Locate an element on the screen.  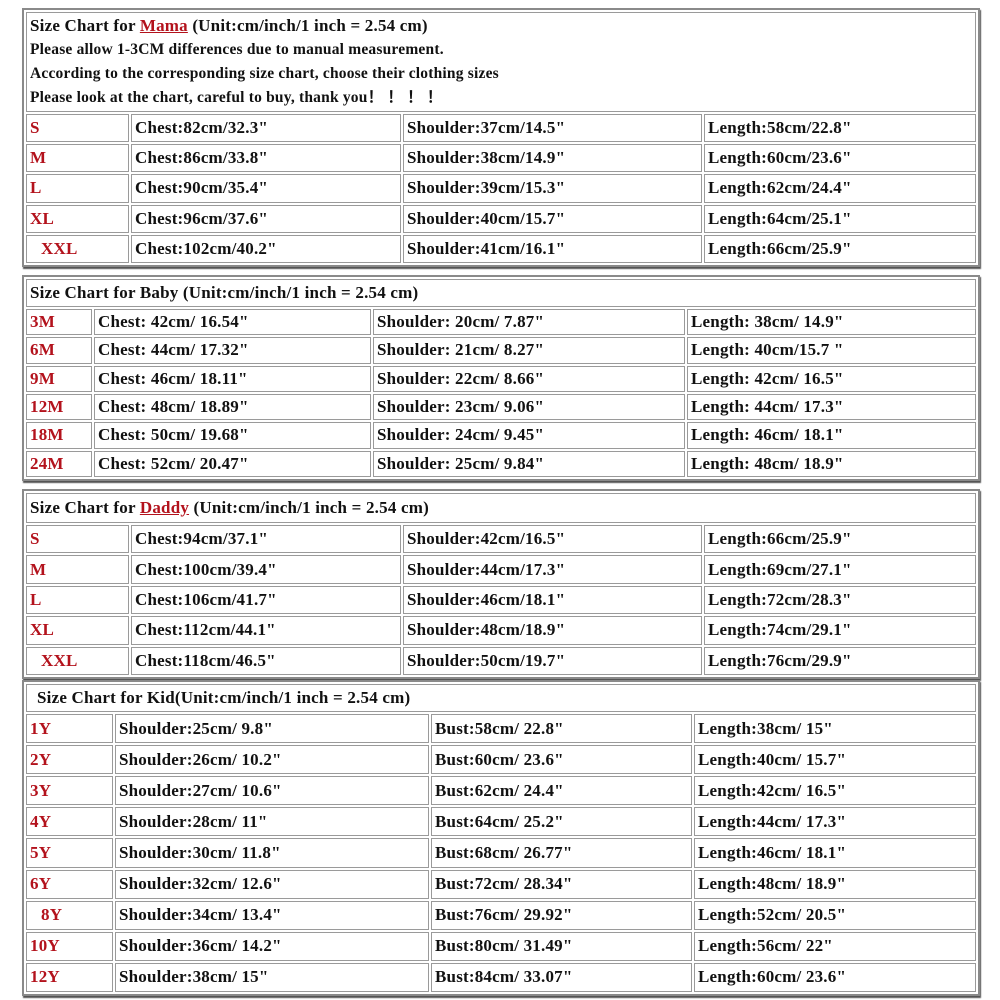
measurement-3: Length:62cm/24.4" is located at coordinates (840, 188).